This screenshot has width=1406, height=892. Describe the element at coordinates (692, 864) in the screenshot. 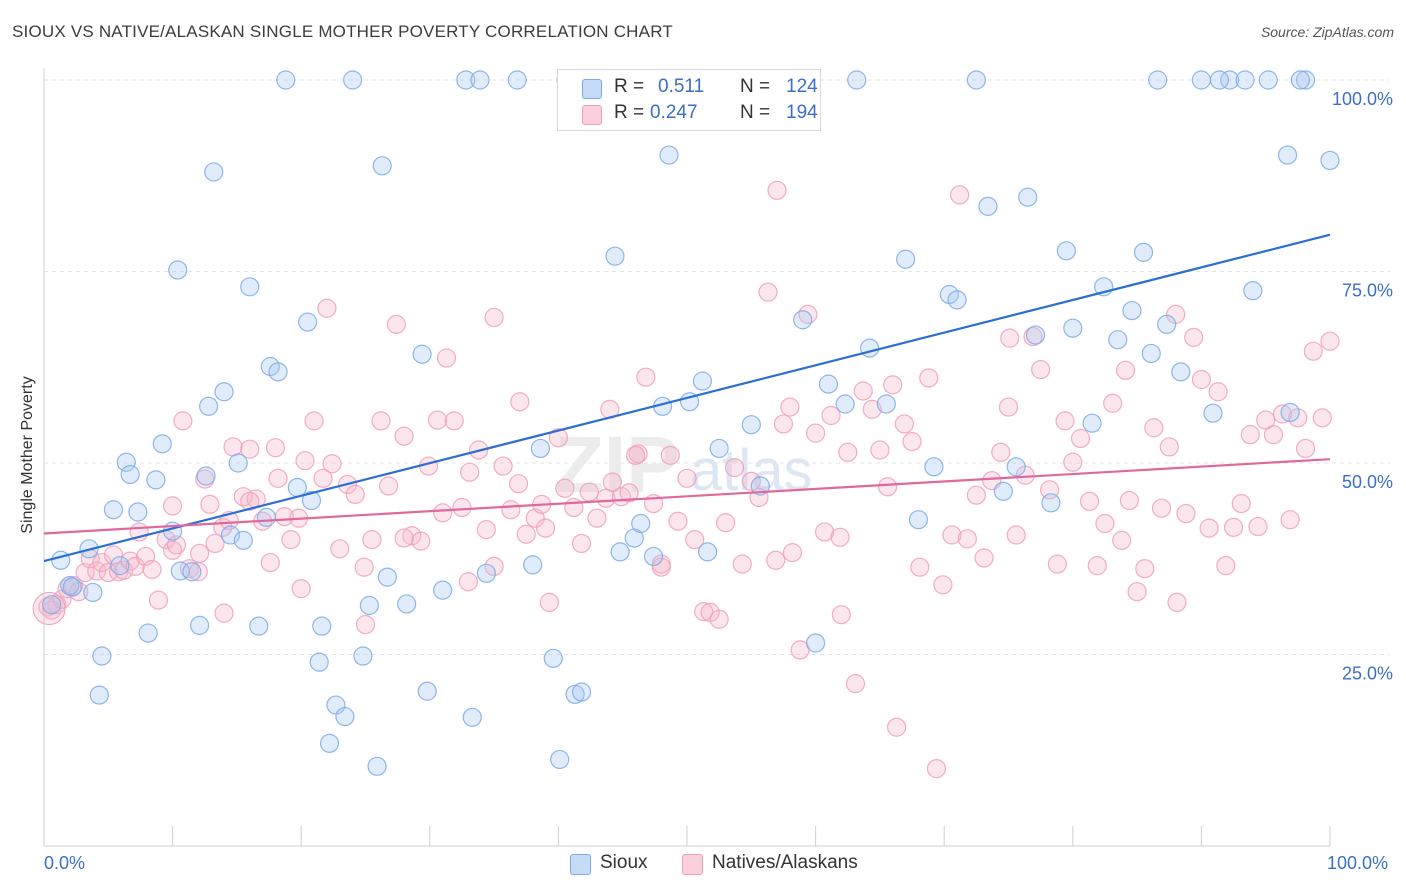

I see `legend-natives-swatch` at that location.